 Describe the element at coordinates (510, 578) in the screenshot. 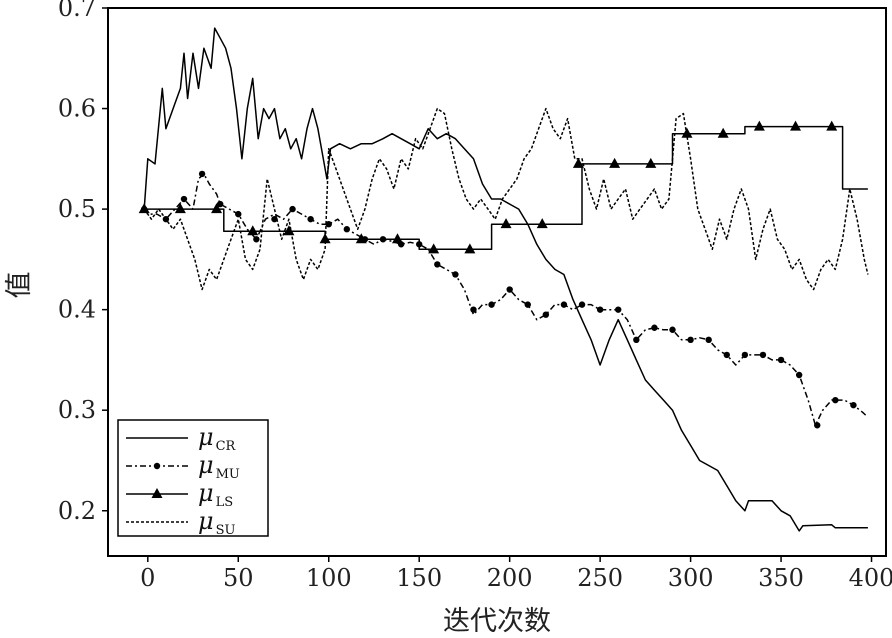

I see `x-tick-label: 200` at that location.